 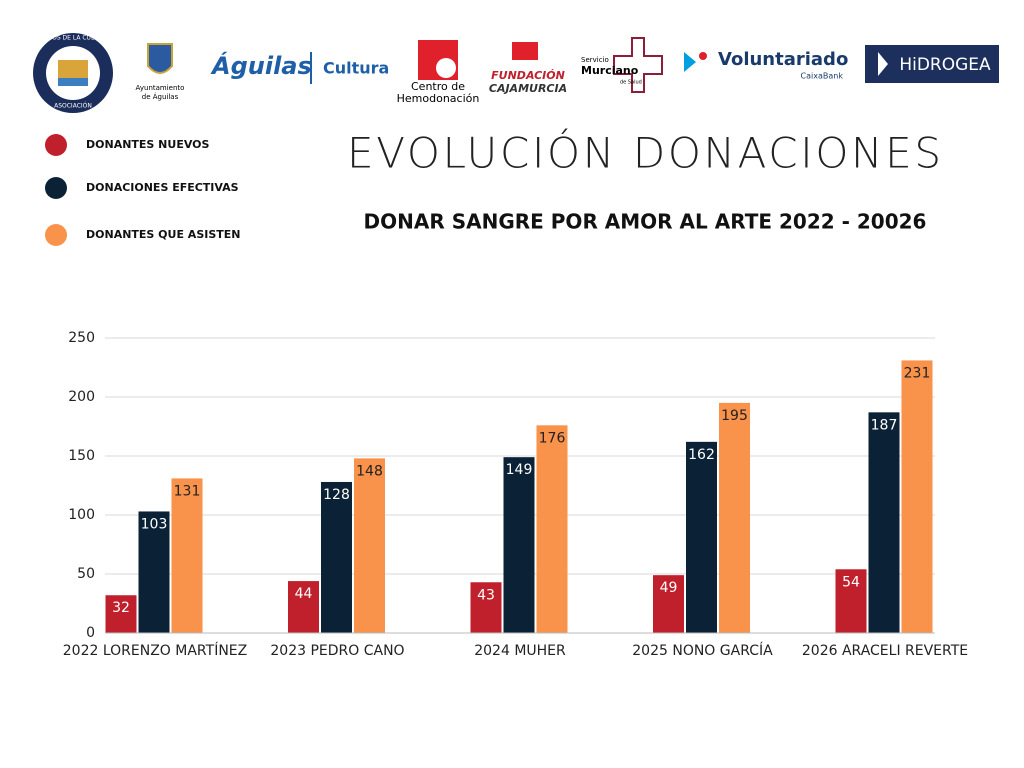 What do you see at coordinates (81, 456) in the screenshot?
I see `y-tick-label: 150` at bounding box center [81, 456].